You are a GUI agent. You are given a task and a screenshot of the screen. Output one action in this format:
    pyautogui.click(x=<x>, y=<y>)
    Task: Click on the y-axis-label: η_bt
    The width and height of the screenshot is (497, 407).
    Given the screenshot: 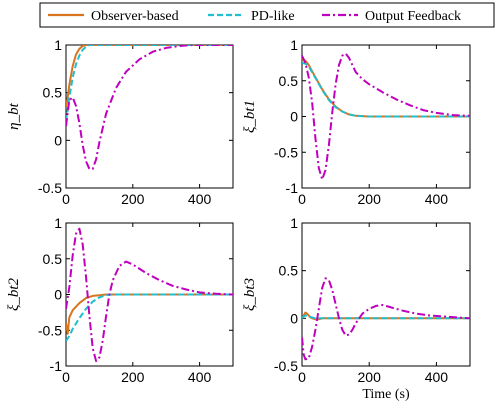 What is the action you would take?
    pyautogui.click(x=14, y=115)
    